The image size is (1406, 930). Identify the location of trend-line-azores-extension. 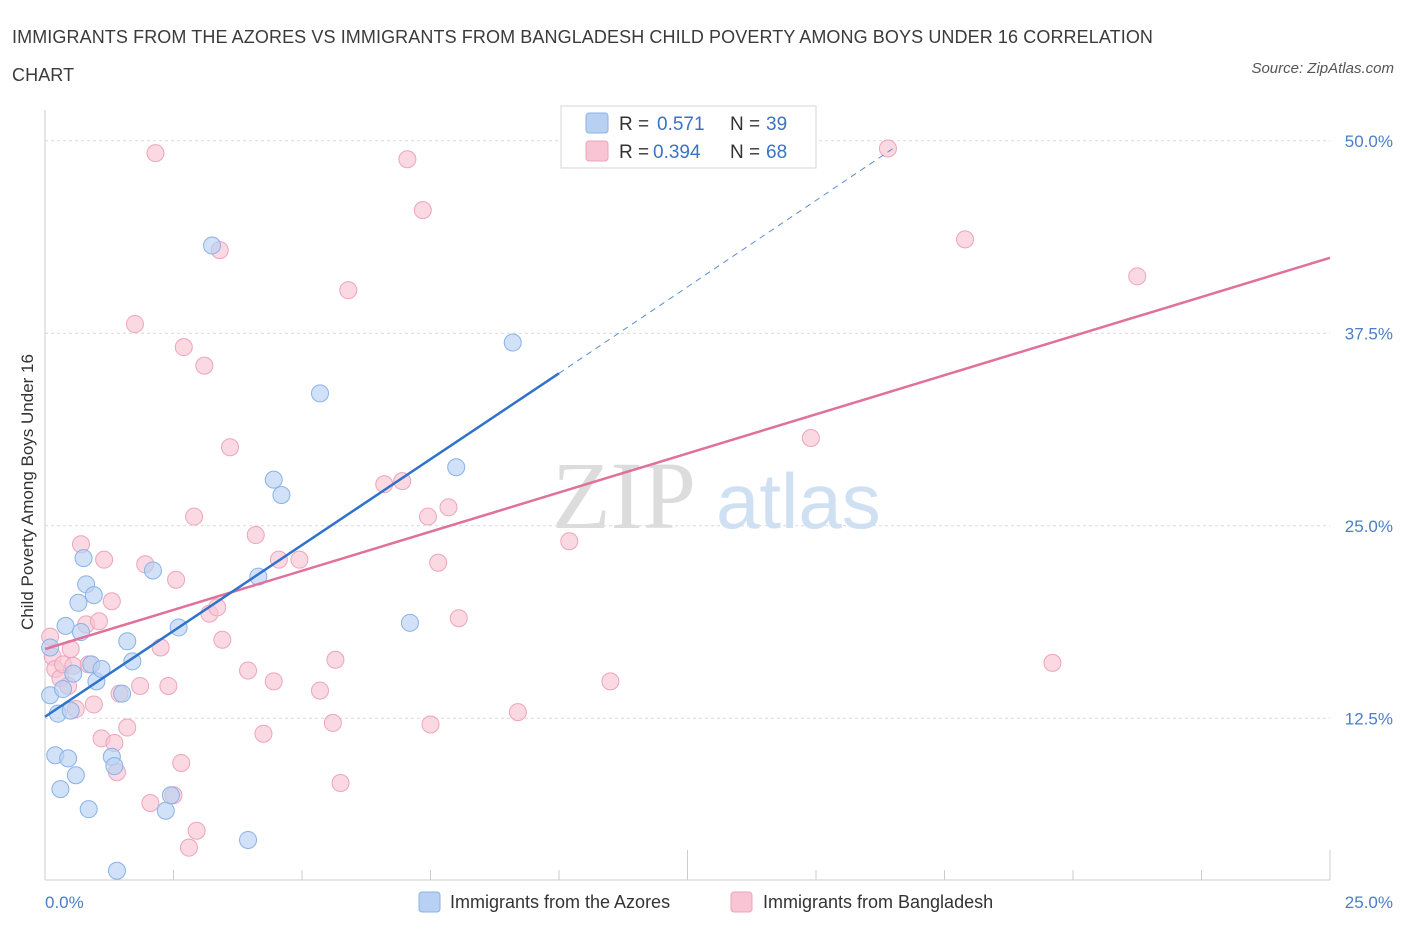
(726, 261).